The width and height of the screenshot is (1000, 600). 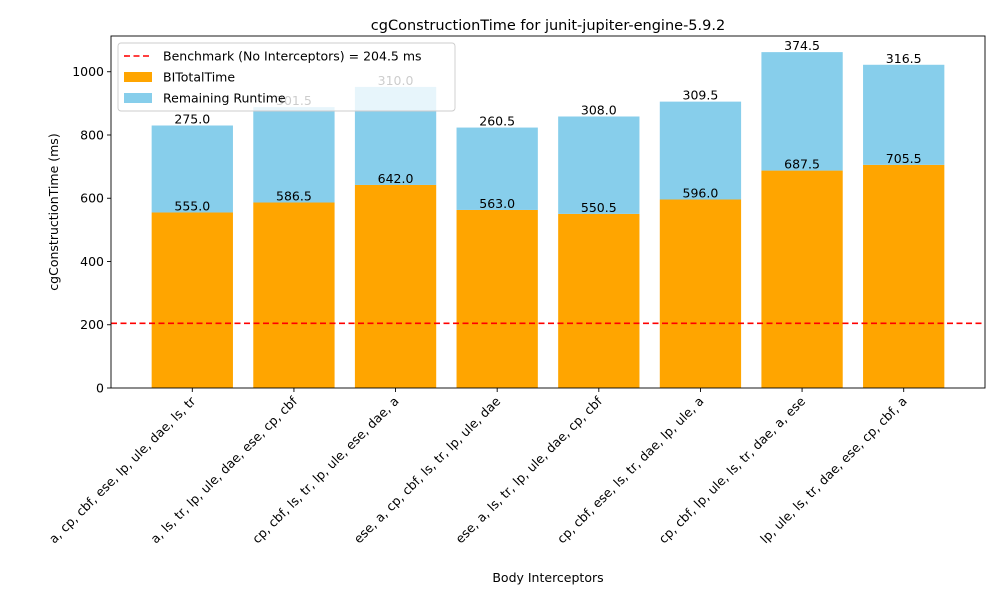 I want to click on legend-remaining-runtime-label: Remaining Runtime, so click(x=224, y=98).